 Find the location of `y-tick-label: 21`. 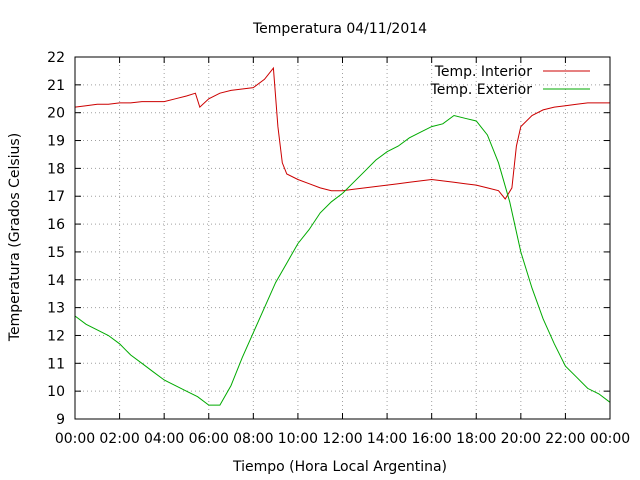

y-tick-label: 21 is located at coordinates (56, 86).